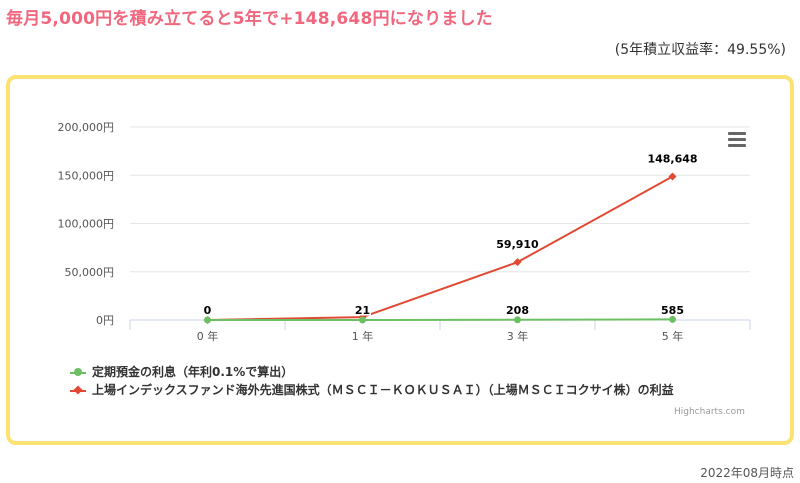  Describe the element at coordinates (90, 272) in the screenshot. I see `y-tick-label: 50,000円` at that location.